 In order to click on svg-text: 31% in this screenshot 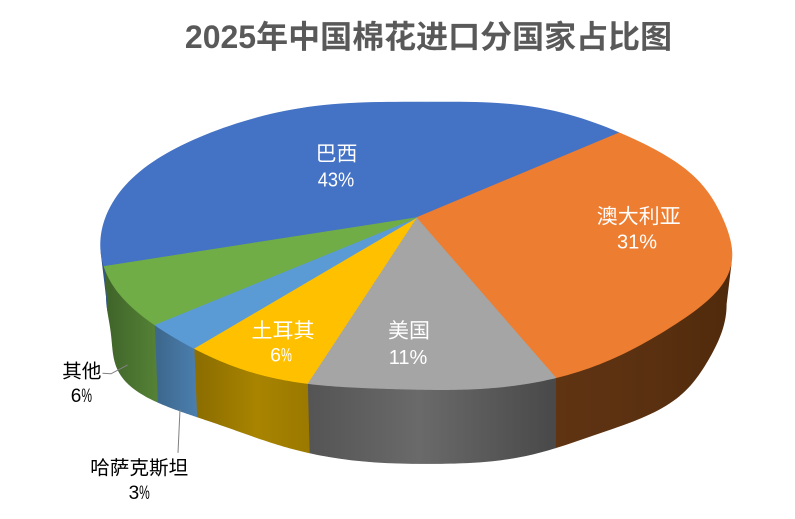, I will do `click(637, 243)`.